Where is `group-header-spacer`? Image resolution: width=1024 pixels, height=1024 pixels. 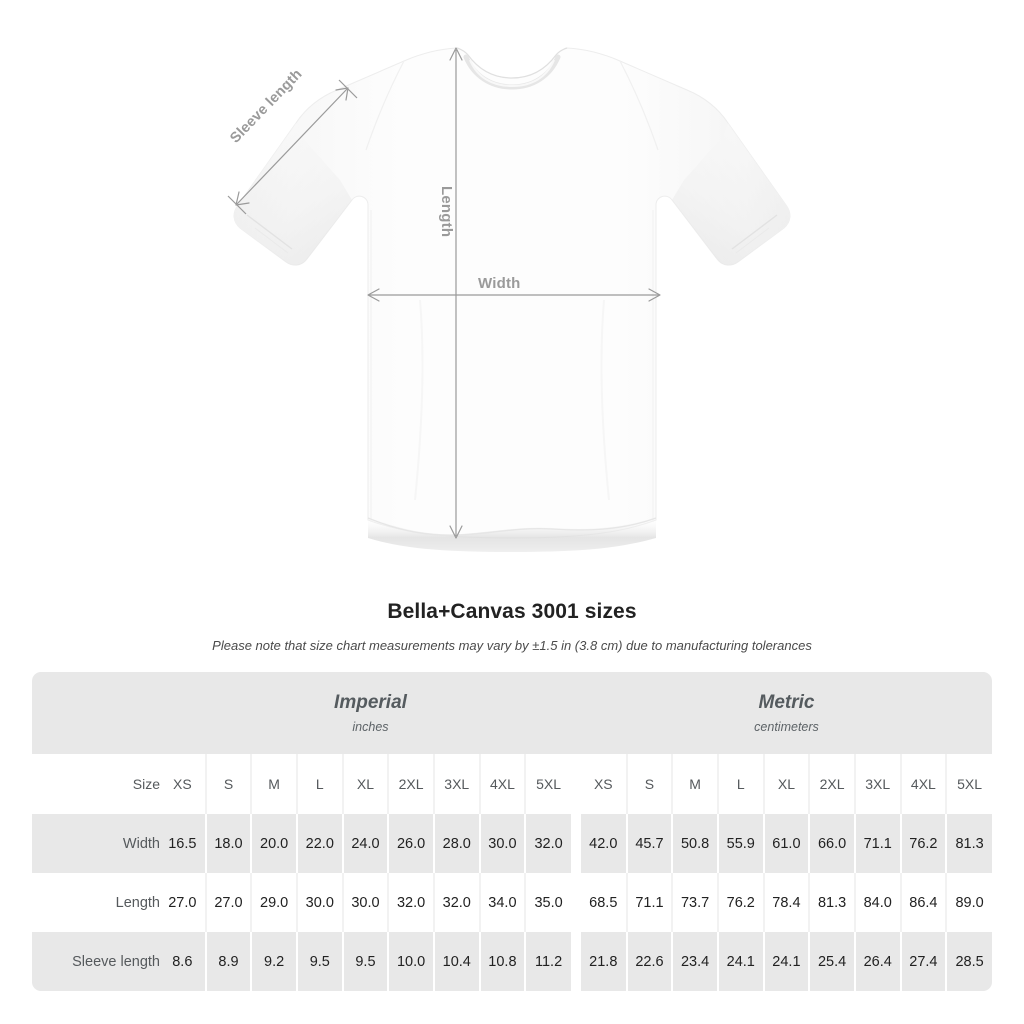
group-header-spacer is located at coordinates (96, 713).